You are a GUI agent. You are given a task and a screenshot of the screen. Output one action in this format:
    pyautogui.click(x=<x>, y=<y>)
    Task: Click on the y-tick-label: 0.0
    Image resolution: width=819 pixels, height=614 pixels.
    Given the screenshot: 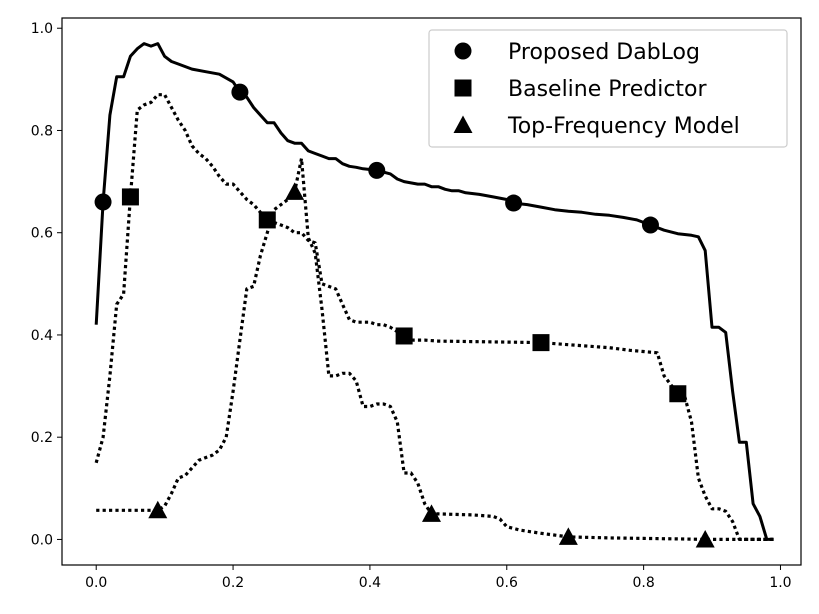 What is the action you would take?
    pyautogui.click(x=42, y=540)
    